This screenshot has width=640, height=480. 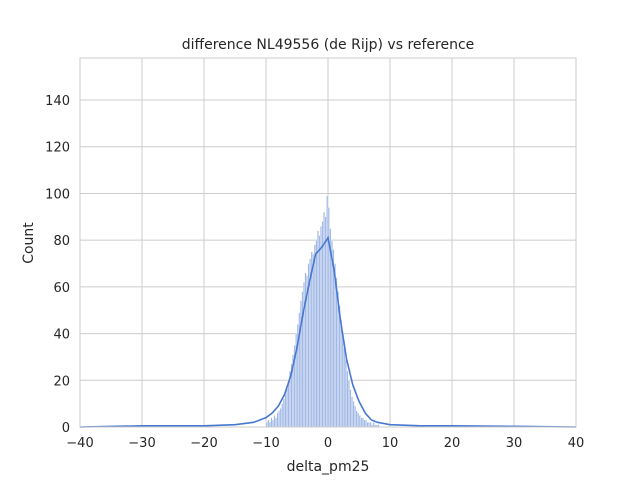 What do you see at coordinates (141, 443) in the screenshot?
I see `x-tick-label: −30` at bounding box center [141, 443].